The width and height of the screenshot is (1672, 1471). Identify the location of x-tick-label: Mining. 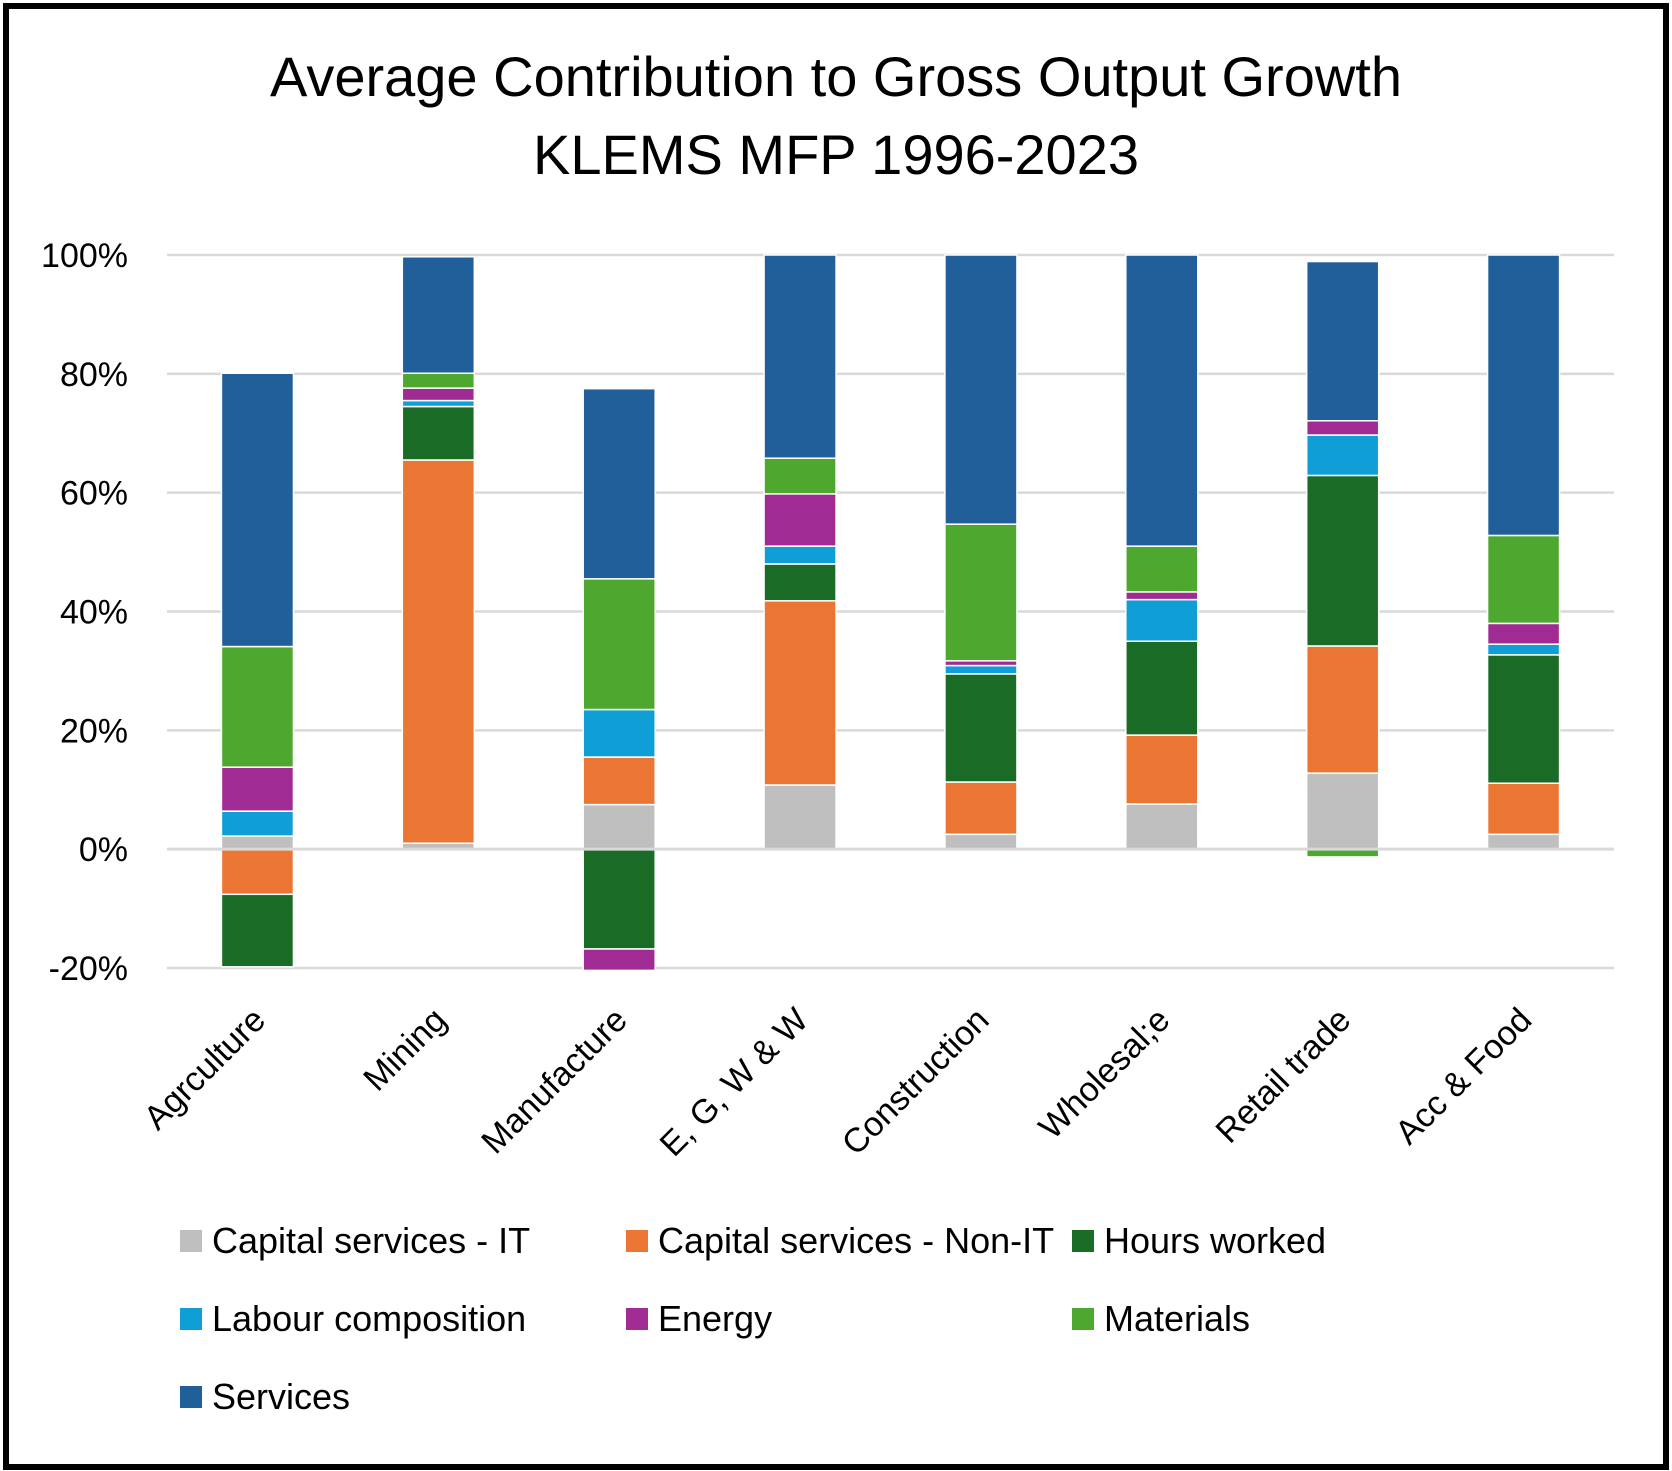
(405, 1050).